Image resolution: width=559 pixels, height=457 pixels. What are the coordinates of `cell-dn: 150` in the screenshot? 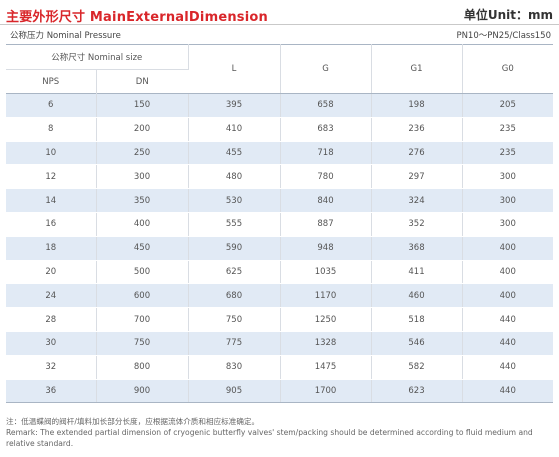 It's located at (142, 105).